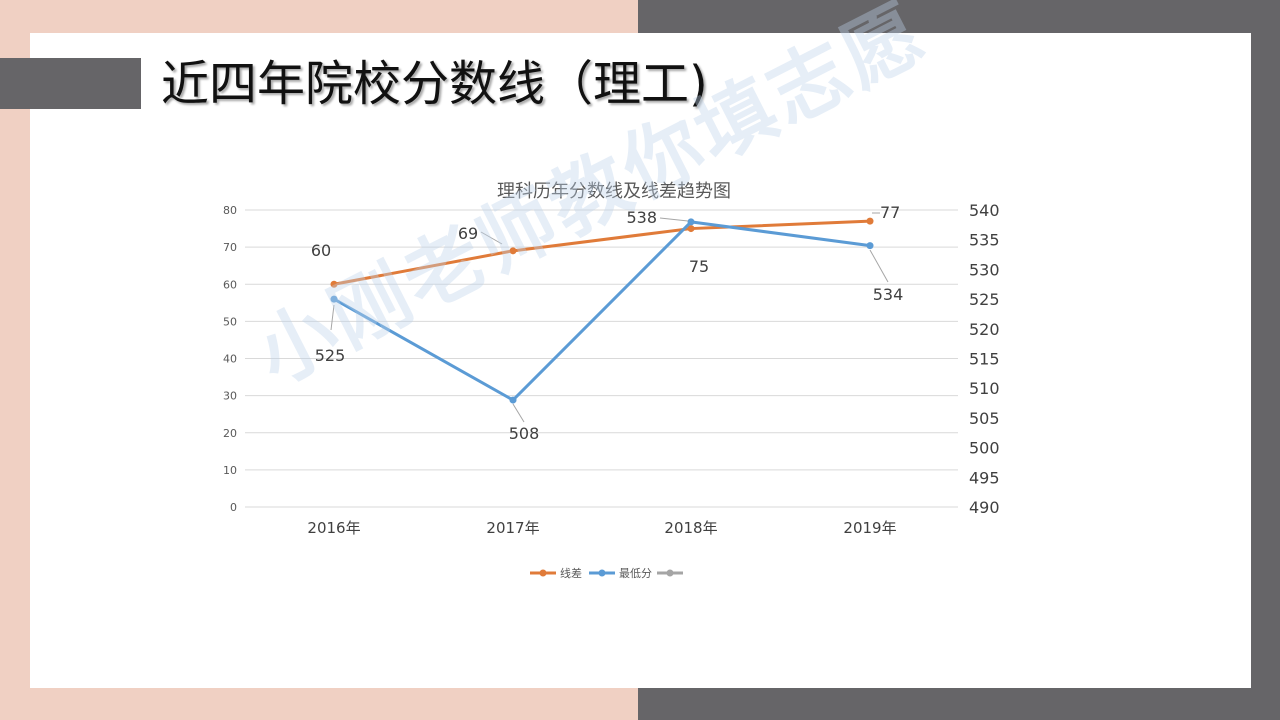 This screenshot has height=720, width=1280. Describe the element at coordinates (230, 470) in the screenshot. I see `left-tick-label: 10` at that location.